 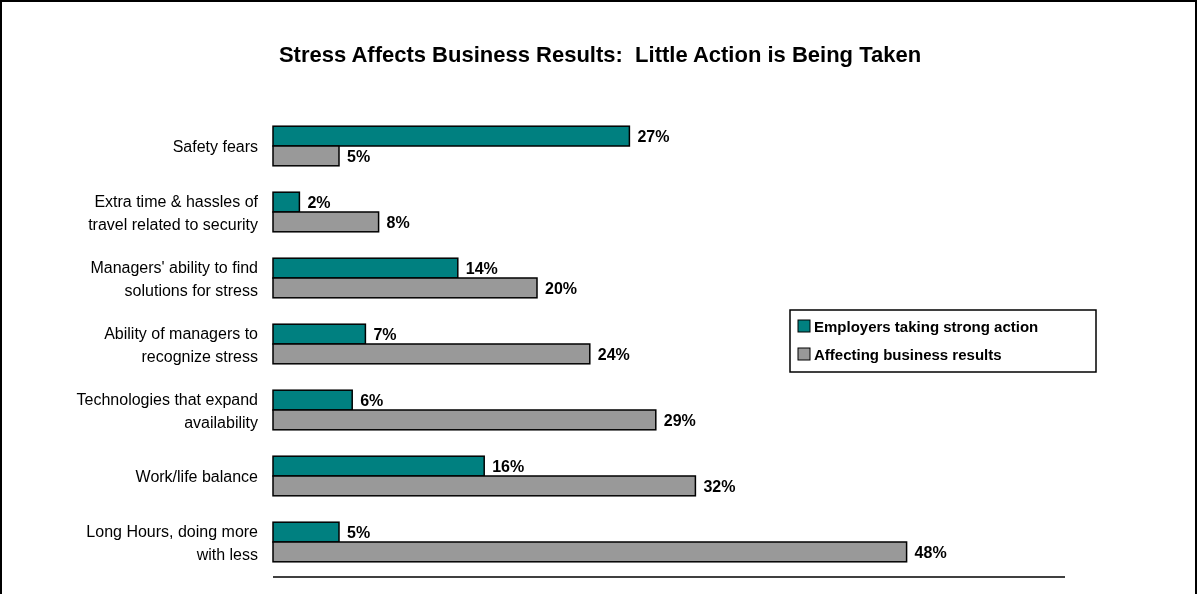 What do you see at coordinates (908, 354) in the screenshot?
I see `legend-label: Affecting business results` at bounding box center [908, 354].